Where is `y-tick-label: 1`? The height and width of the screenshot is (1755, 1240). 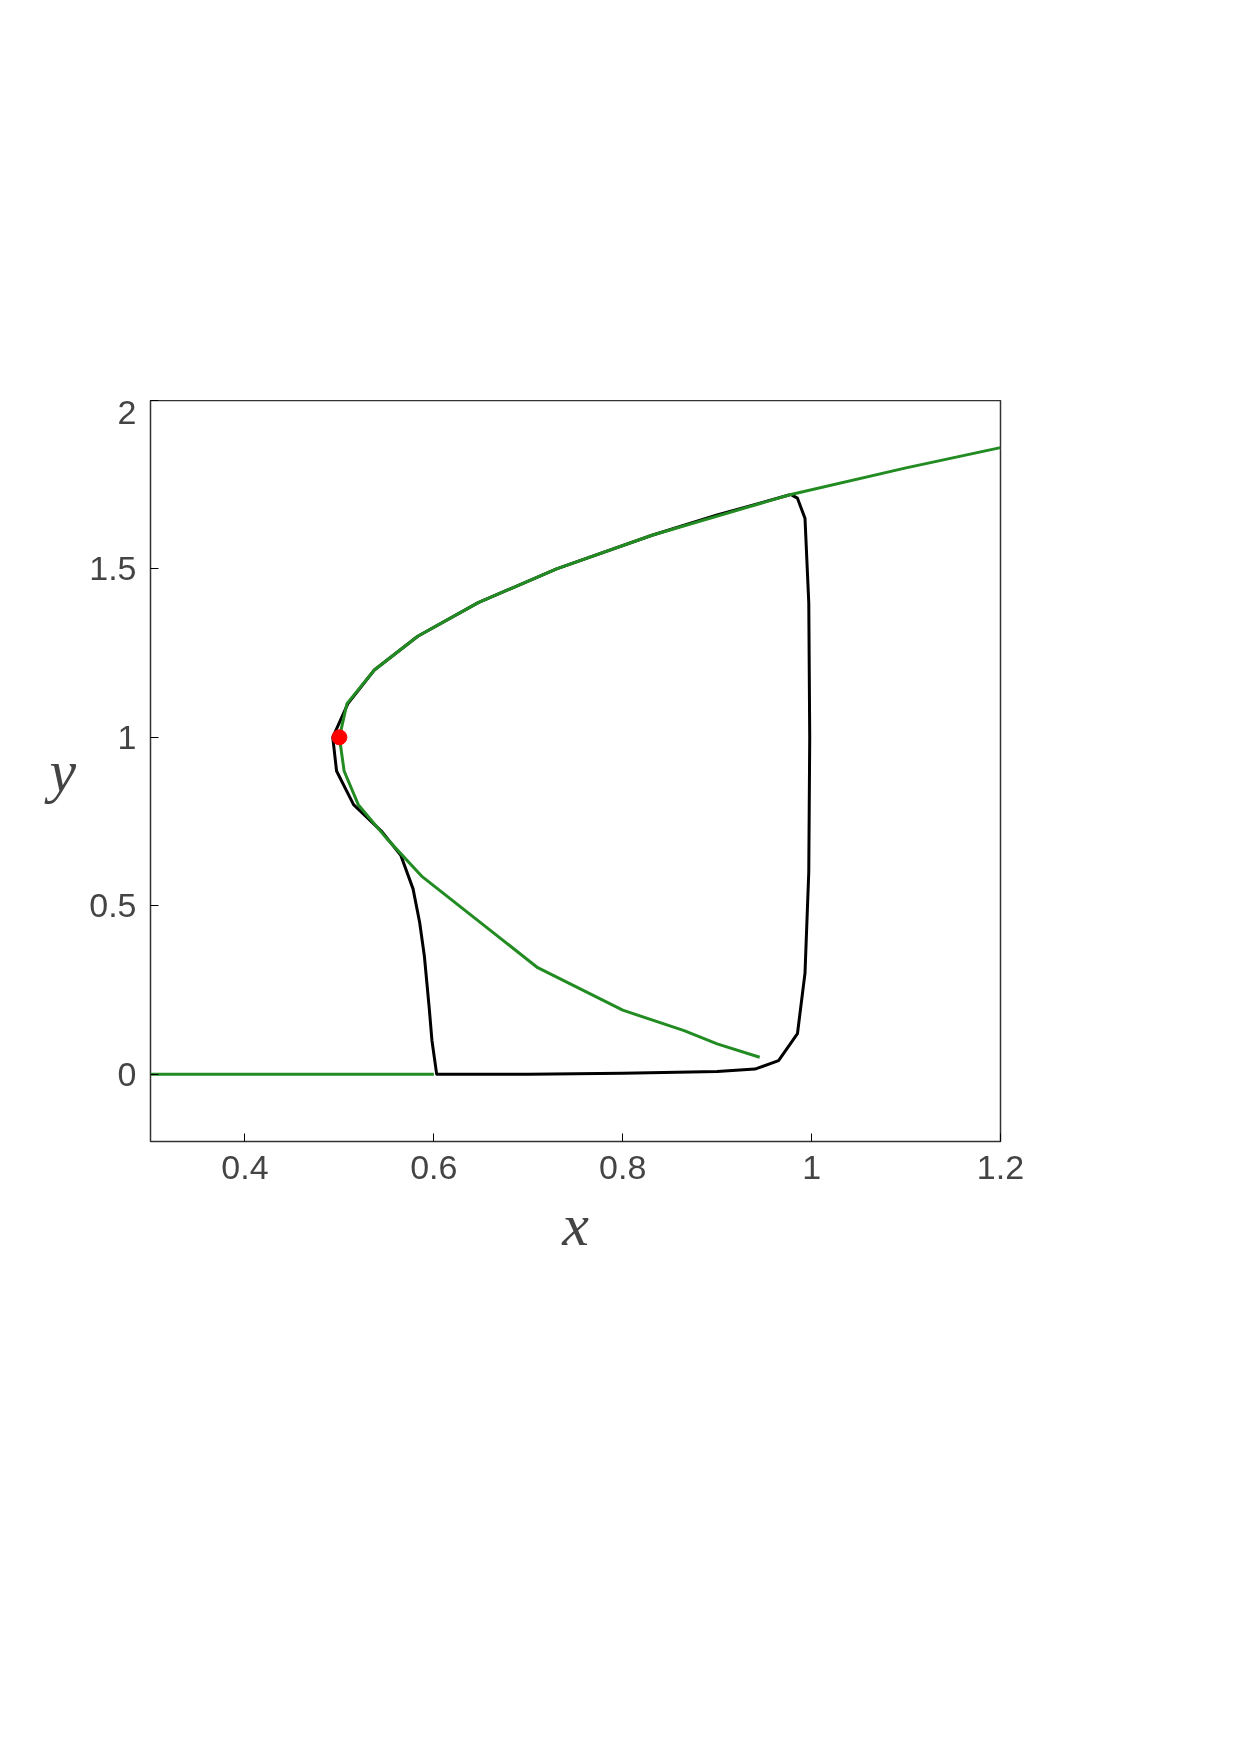
y-tick-label: 1 is located at coordinates (127, 736).